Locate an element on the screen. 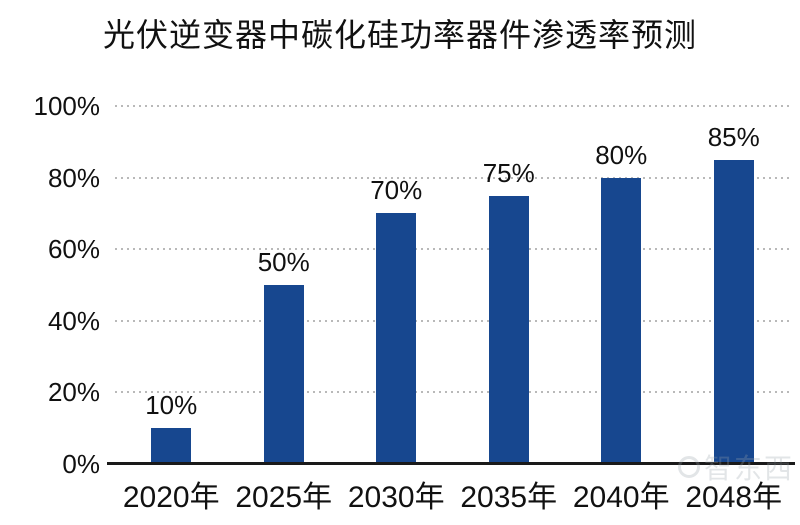  bar-2048年 is located at coordinates (733, 311).